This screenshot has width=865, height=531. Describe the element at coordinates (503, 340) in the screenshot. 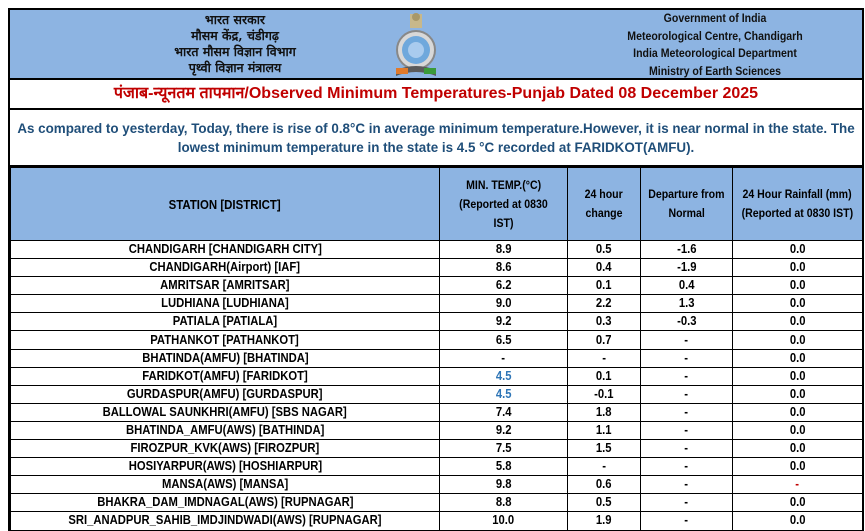

I see `min-temp-cell: 6.5` at that location.